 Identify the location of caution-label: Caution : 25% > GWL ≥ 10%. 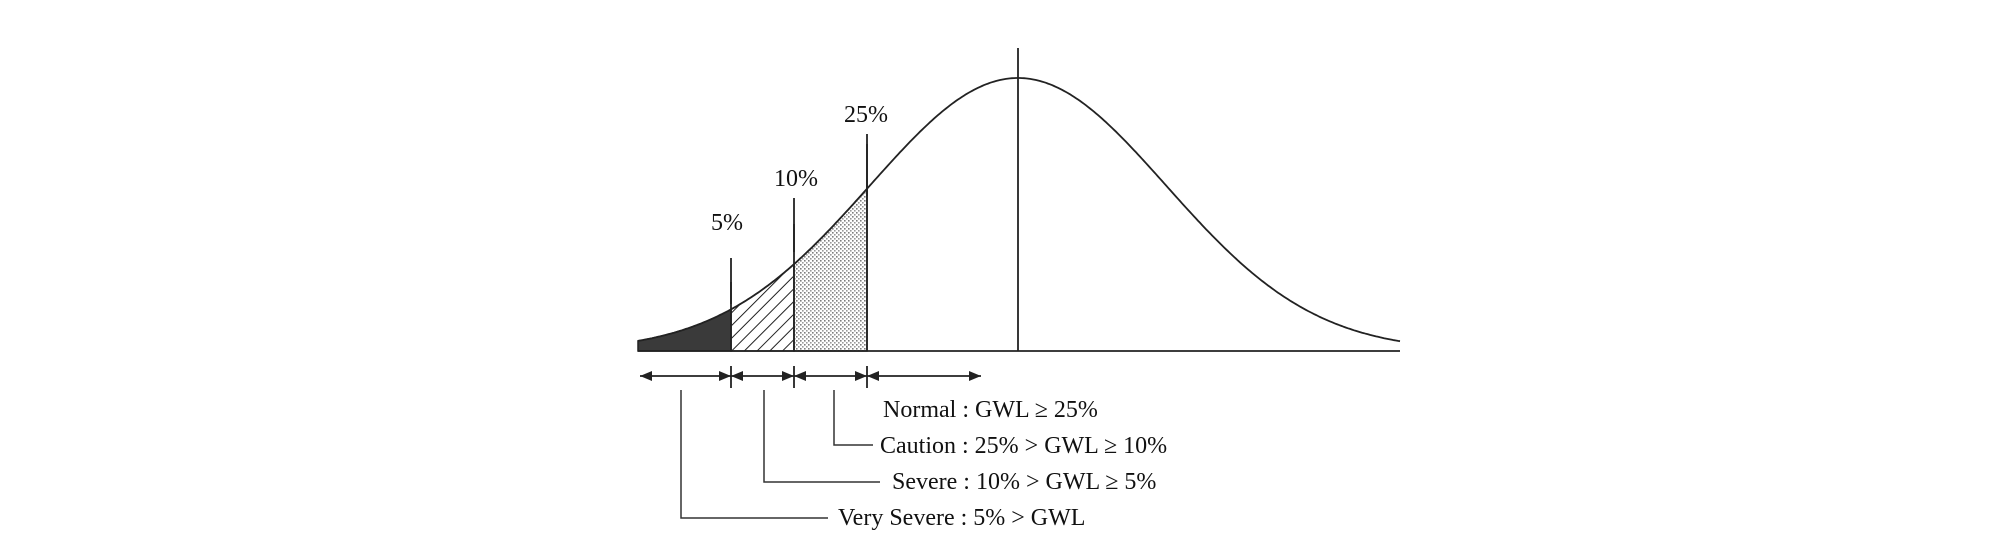
(1023, 446).